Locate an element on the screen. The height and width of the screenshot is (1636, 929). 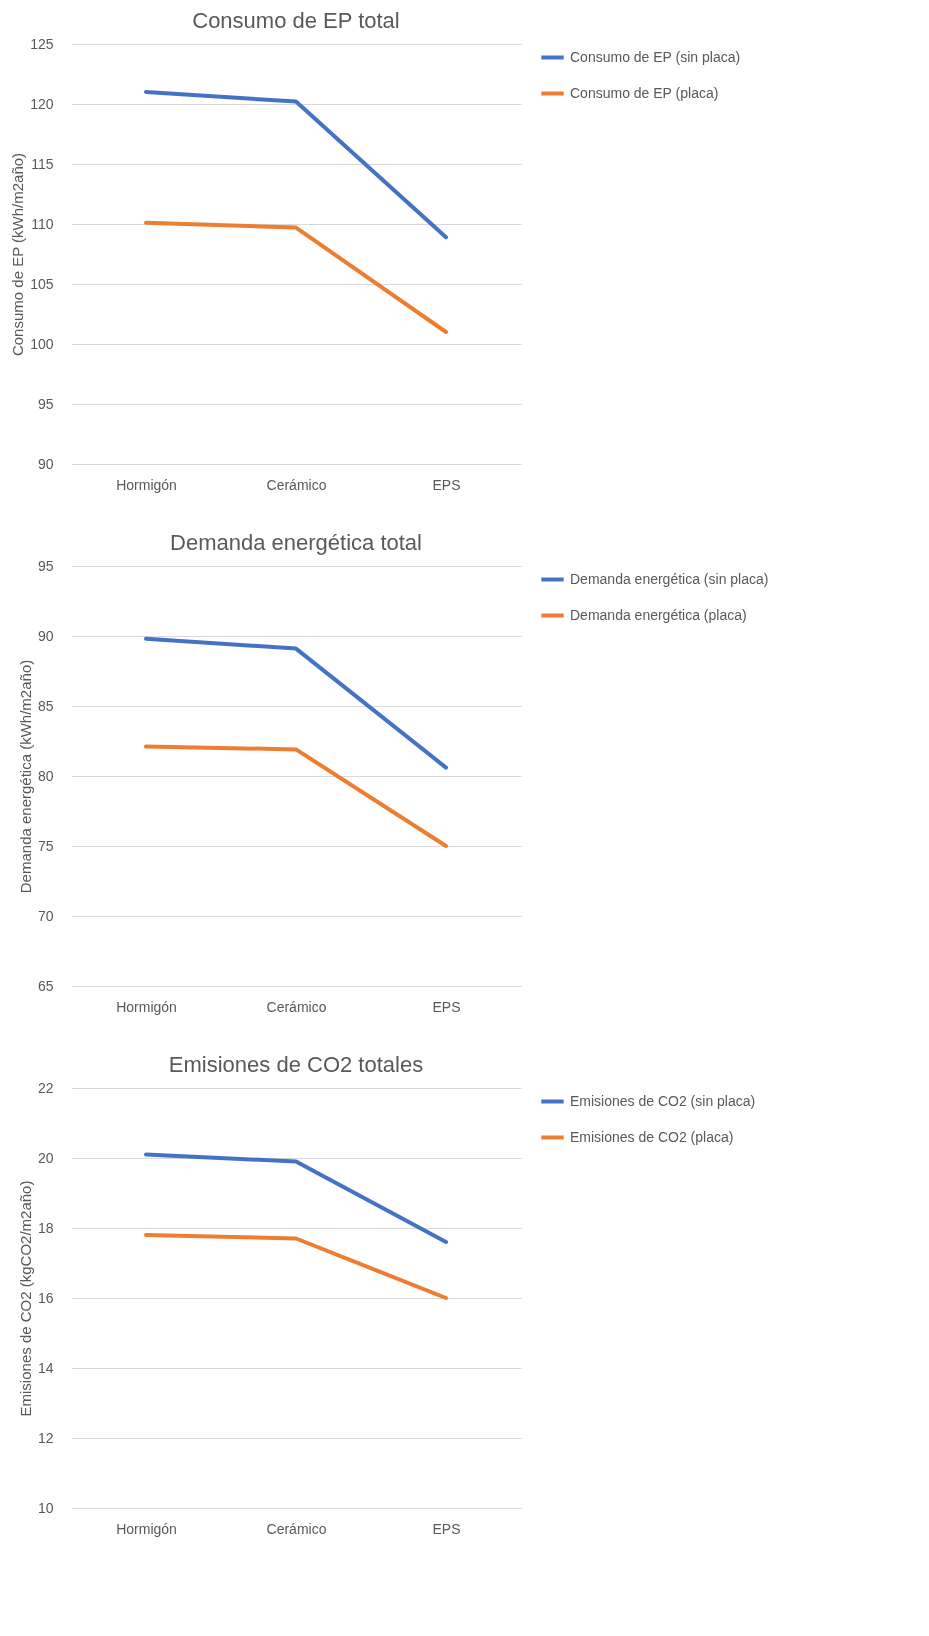
y-tick-label: 18 is located at coordinates (45, 1227).